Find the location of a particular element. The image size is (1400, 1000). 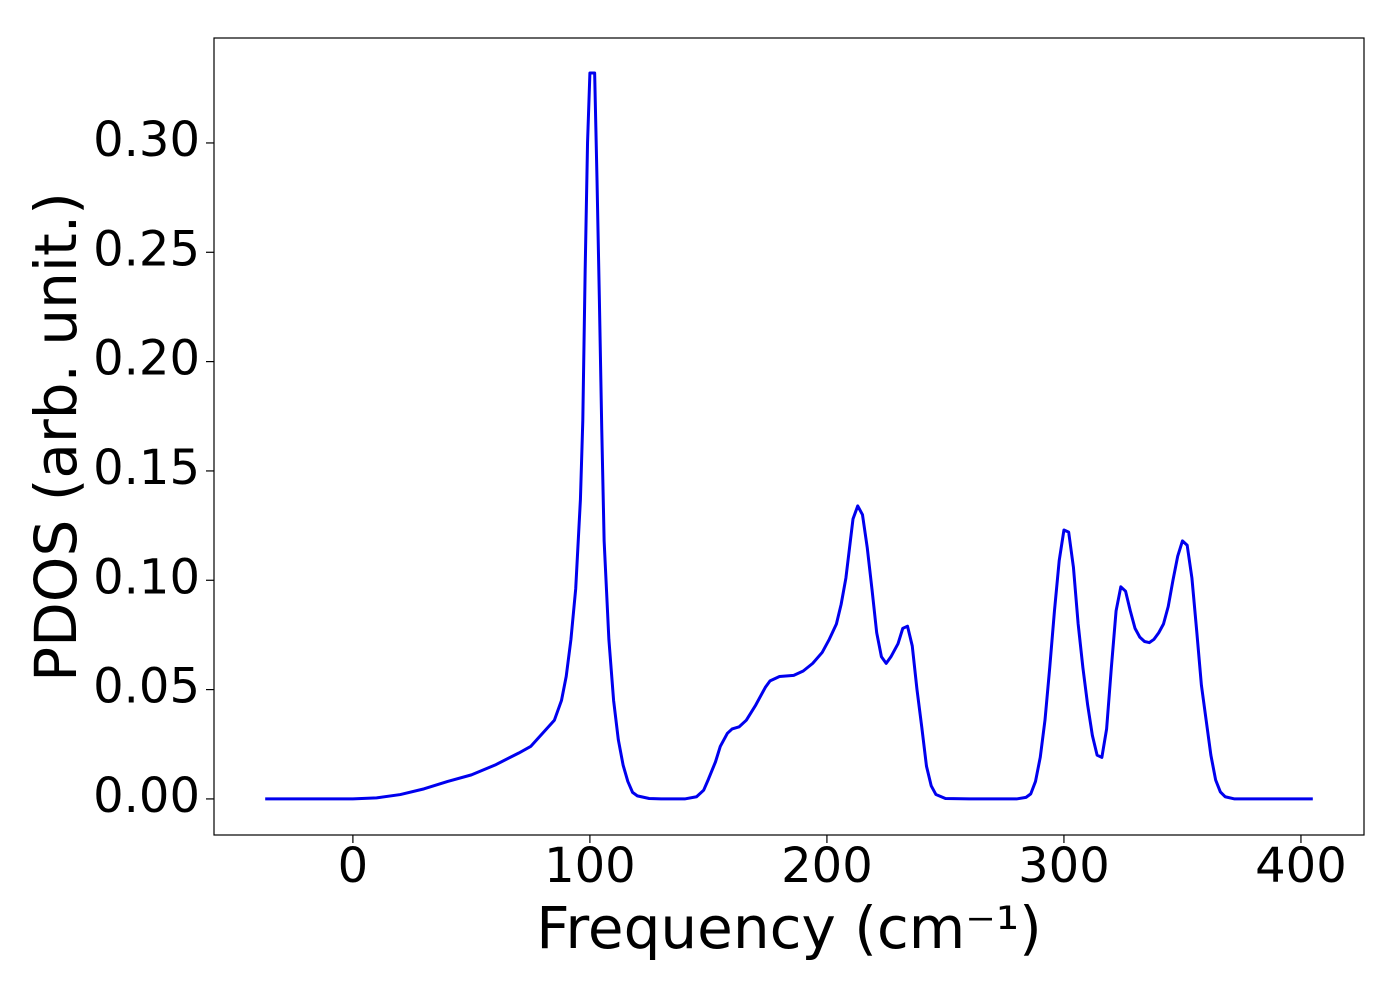

y-tick-label: 0.10 is located at coordinates (146, 577).